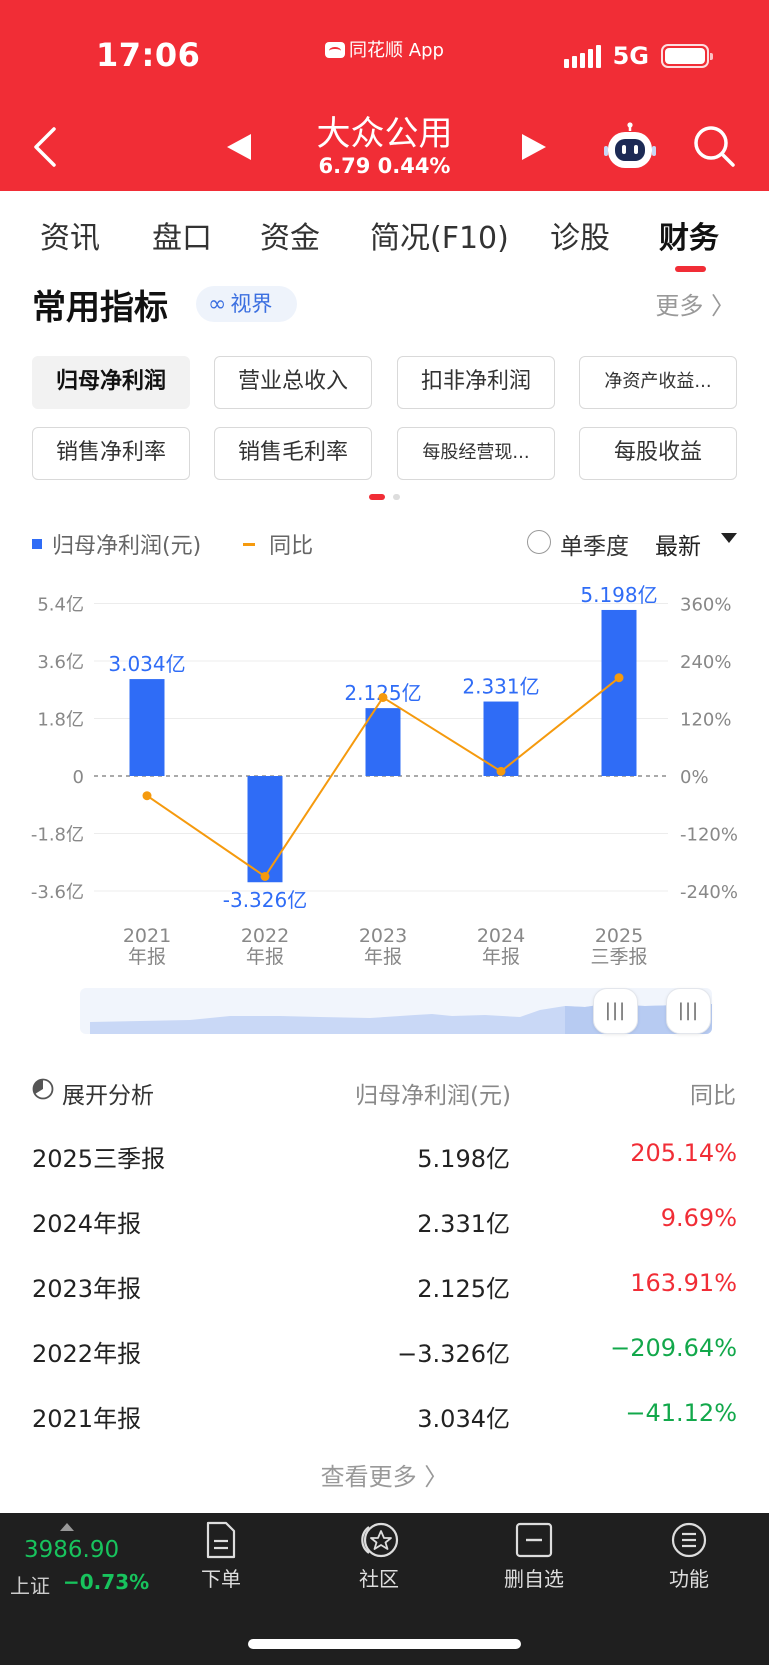  Describe the element at coordinates (630, 147) in the screenshot. I see `robot-assistant-icon` at that location.